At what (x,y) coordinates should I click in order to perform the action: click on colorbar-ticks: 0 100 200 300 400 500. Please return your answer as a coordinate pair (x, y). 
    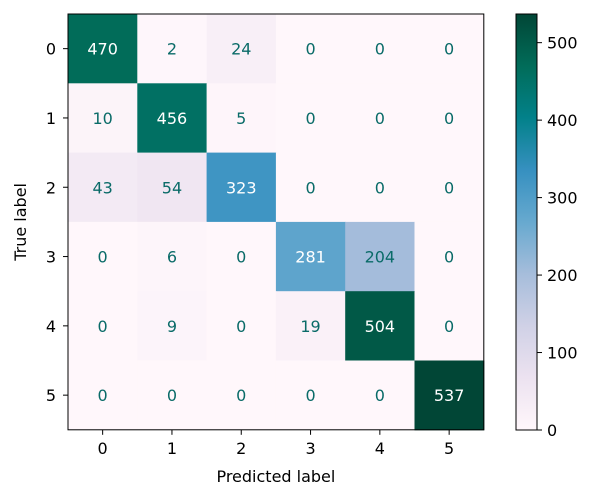
    Looking at the image, I should click on (557, 237).